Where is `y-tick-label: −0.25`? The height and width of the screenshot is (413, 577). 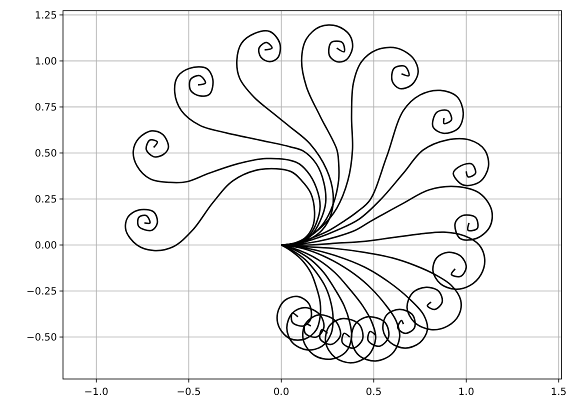
y-tick-label: −0.25 is located at coordinates (41, 292).